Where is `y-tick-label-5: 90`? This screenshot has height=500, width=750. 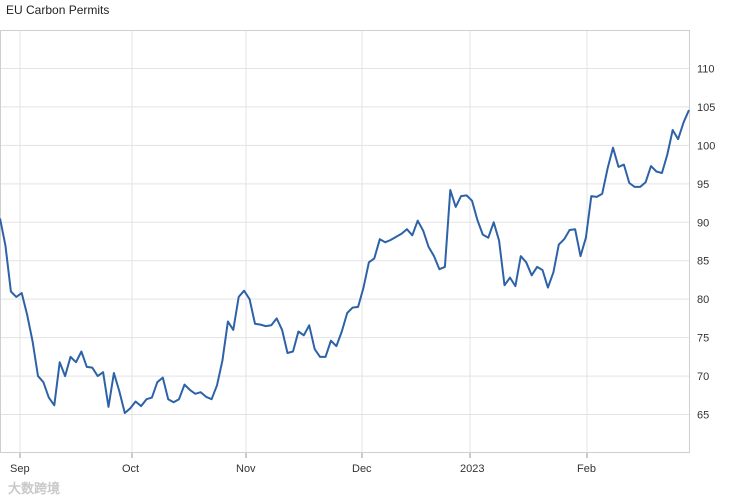
y-tick-label-5: 90 is located at coordinates (703, 223).